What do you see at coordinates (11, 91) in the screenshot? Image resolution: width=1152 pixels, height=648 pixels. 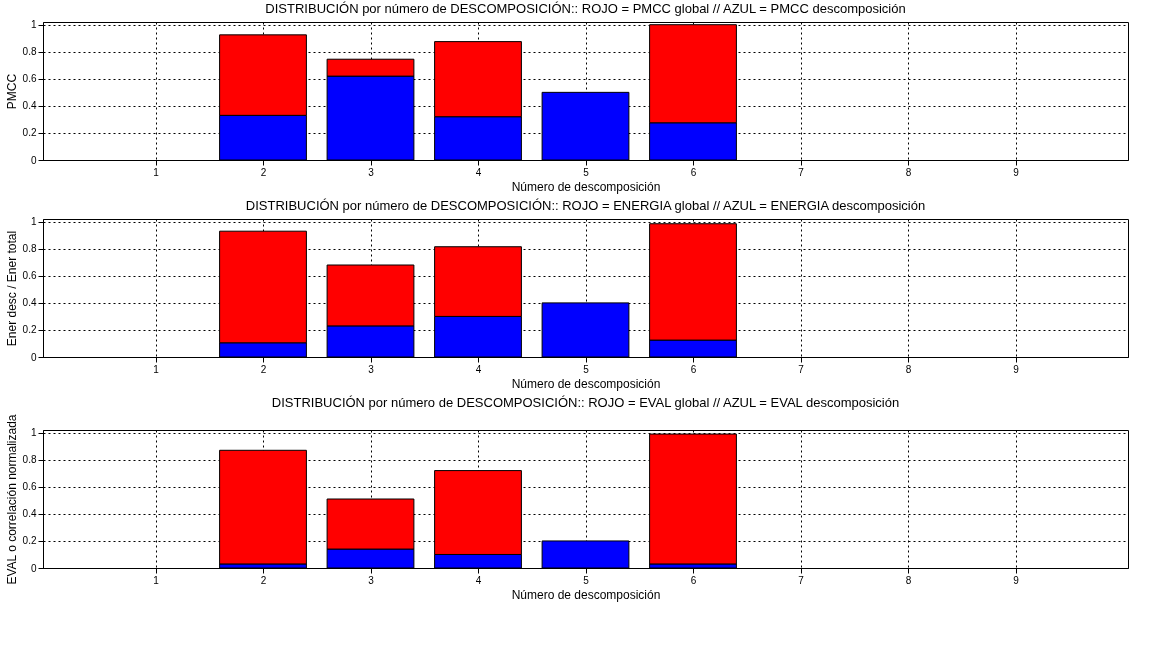 I see `y-axis-title: PMCC` at bounding box center [11, 91].